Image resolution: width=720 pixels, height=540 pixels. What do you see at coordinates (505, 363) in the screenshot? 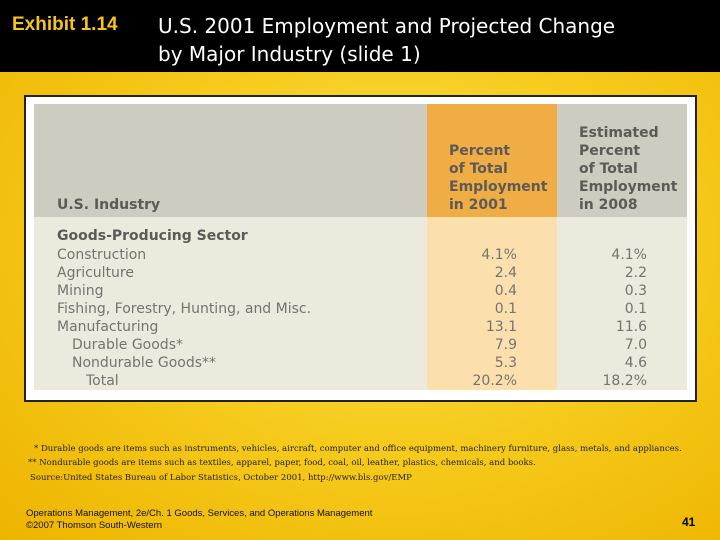
I see `value-2001: 5.3` at bounding box center [505, 363].